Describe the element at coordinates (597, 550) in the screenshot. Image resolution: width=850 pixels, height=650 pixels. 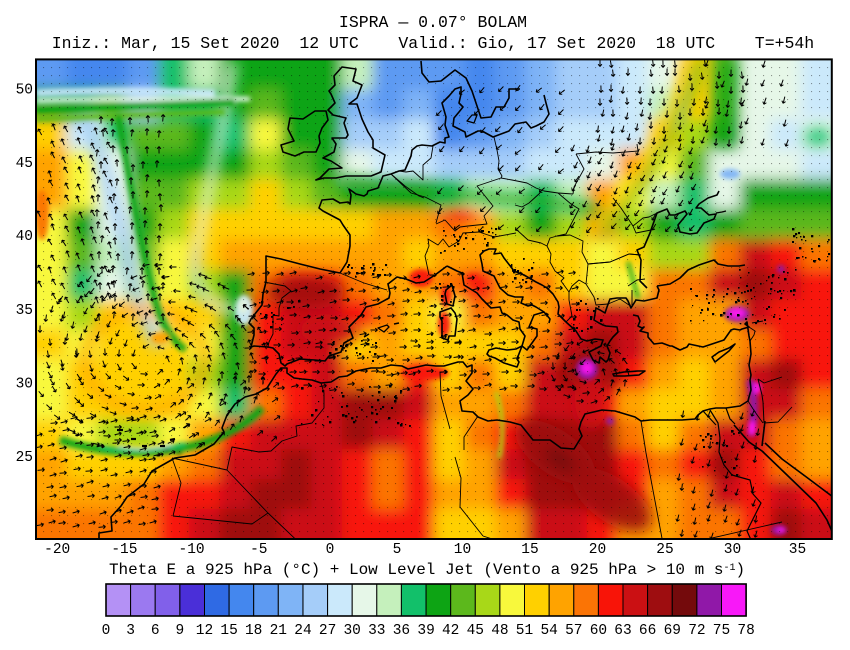
I see `svg-text: 20` at that location.